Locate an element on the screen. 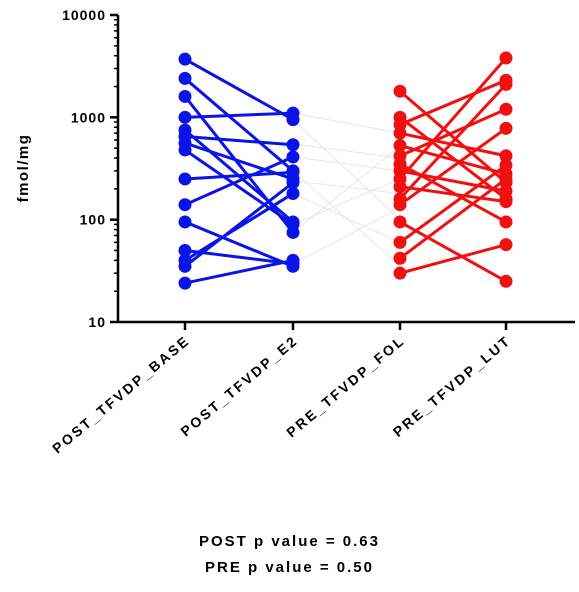  x-tick-label-3: PRE_TFVDP_LUT is located at coordinates (452, 386).